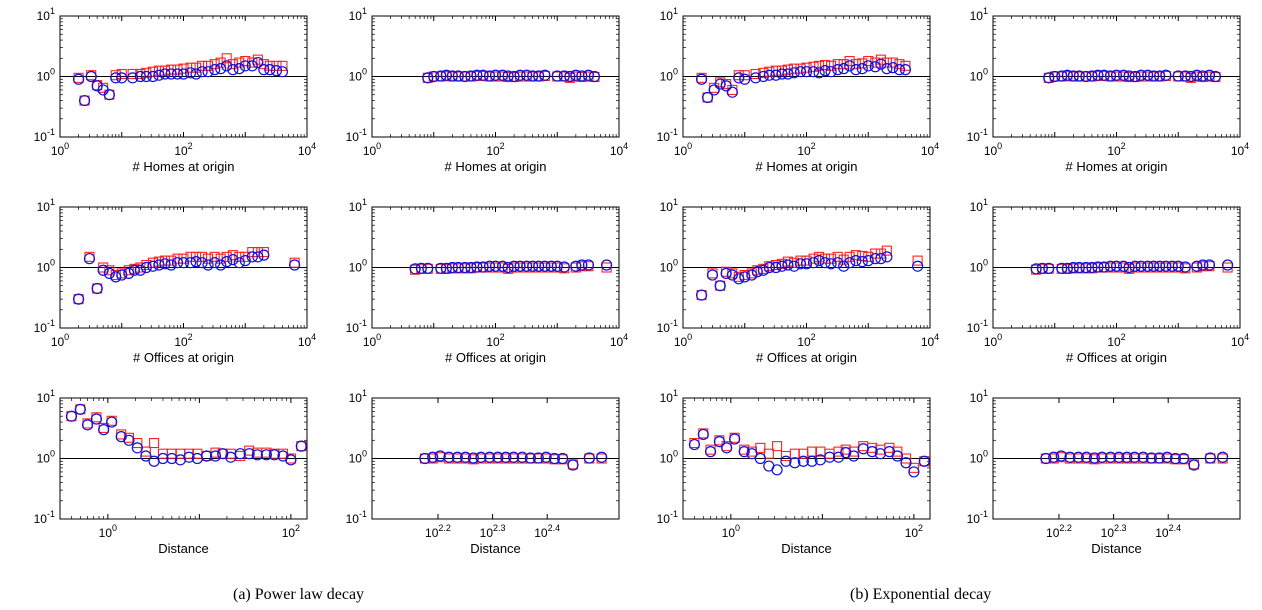  I want to click on x-tick-label: 10², so click(183, 149).